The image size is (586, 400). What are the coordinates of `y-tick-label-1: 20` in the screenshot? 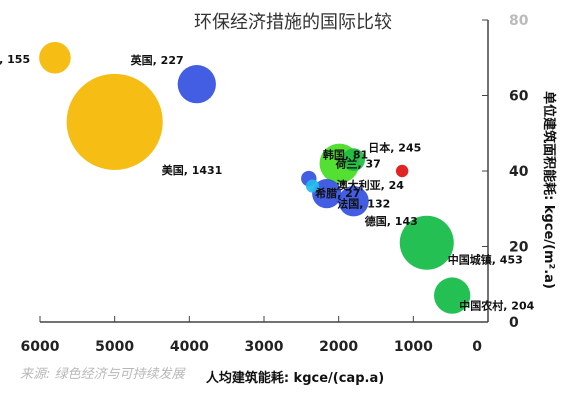 It's located at (519, 248).